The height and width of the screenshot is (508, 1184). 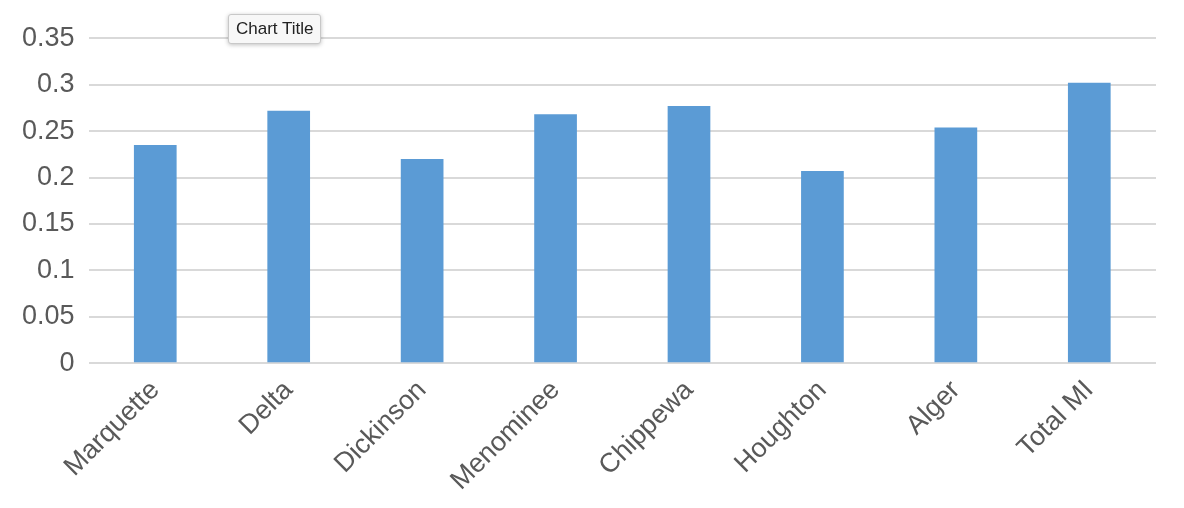 What do you see at coordinates (67, 361) in the screenshot?
I see `y-tick-label: 0` at bounding box center [67, 361].